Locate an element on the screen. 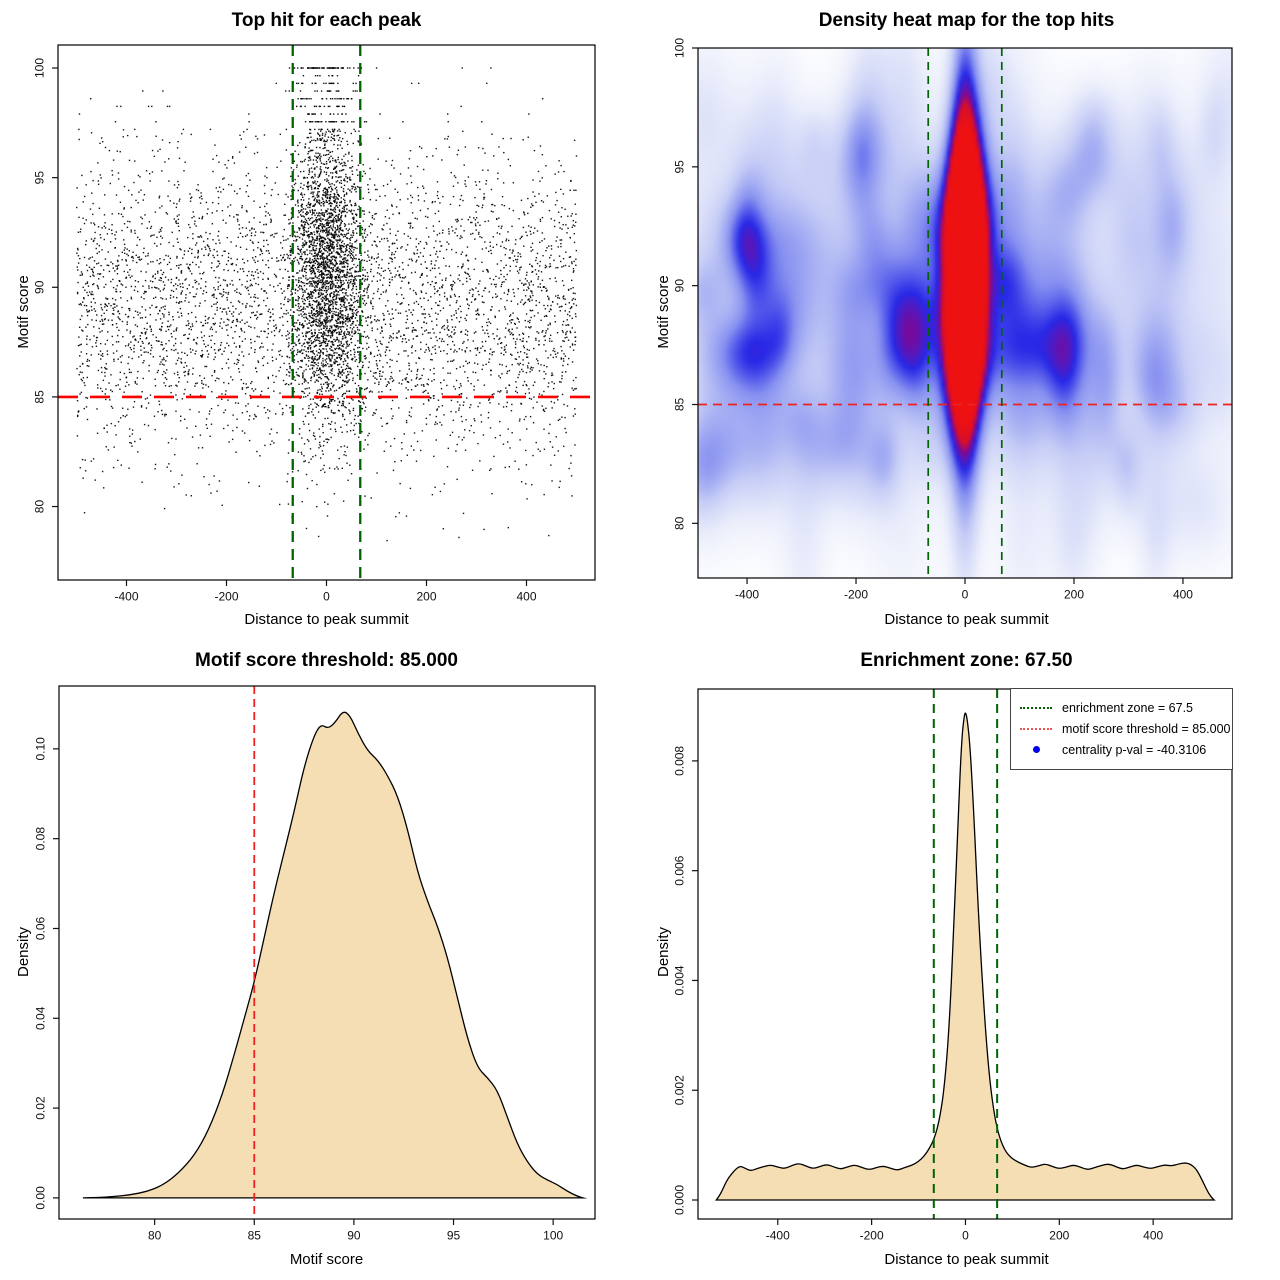 The height and width of the screenshot is (1280, 1280). legend-item-motif-threshold: motif score threshold = 85.000 is located at coordinates (1125, 728).